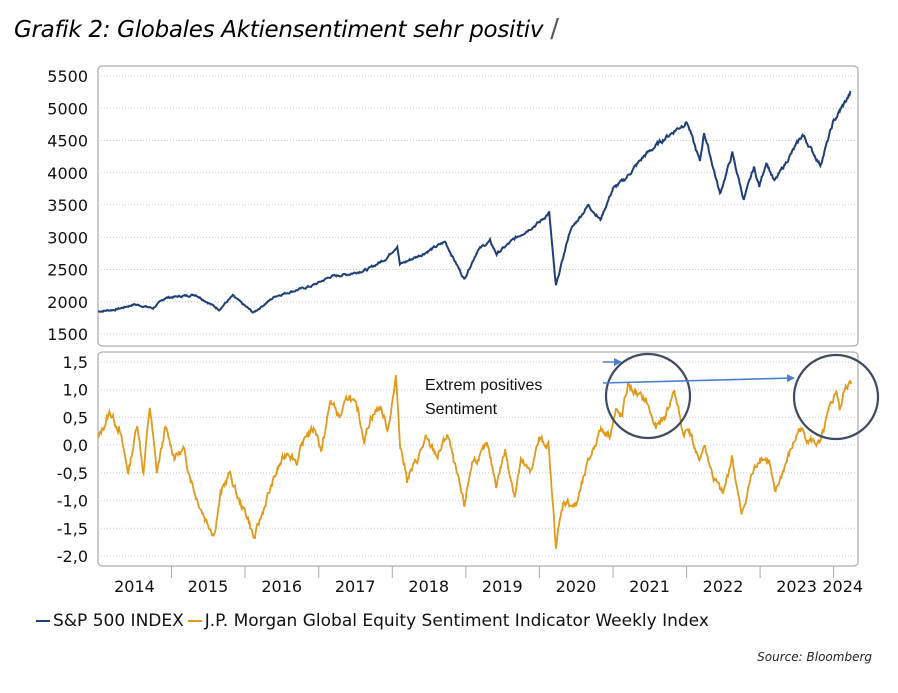  What do you see at coordinates (698, 379) in the screenshot?
I see `long-arrow` at bounding box center [698, 379].